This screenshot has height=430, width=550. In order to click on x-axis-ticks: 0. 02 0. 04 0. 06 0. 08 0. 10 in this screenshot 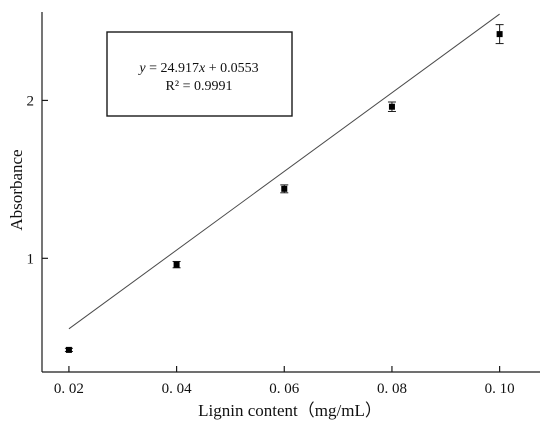, I will do `click(284, 381)`.